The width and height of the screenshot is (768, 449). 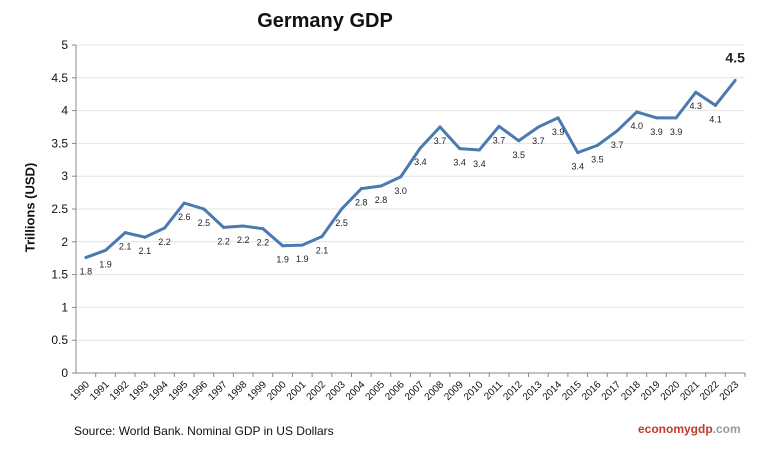 I want to click on x-tick-label: 1993, so click(x=139, y=391).